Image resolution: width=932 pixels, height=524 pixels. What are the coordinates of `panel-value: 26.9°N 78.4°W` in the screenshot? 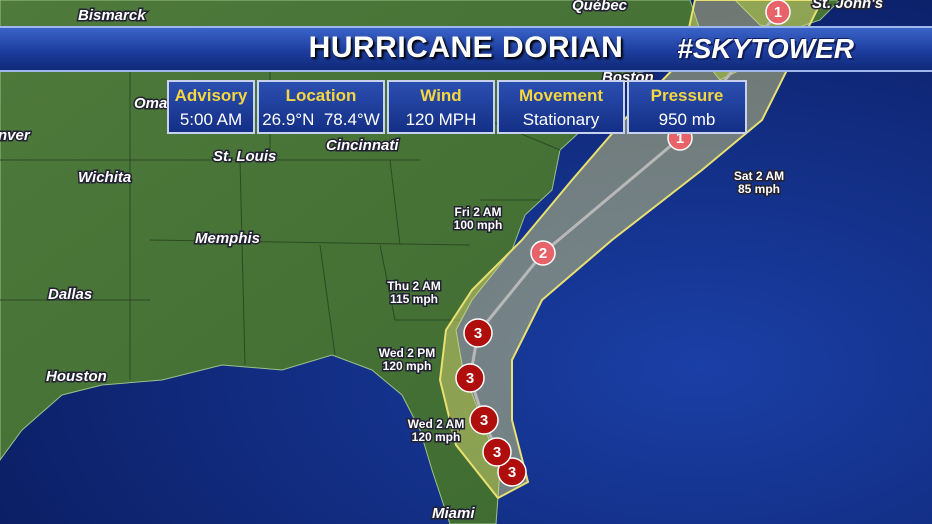 It's located at (321, 119).